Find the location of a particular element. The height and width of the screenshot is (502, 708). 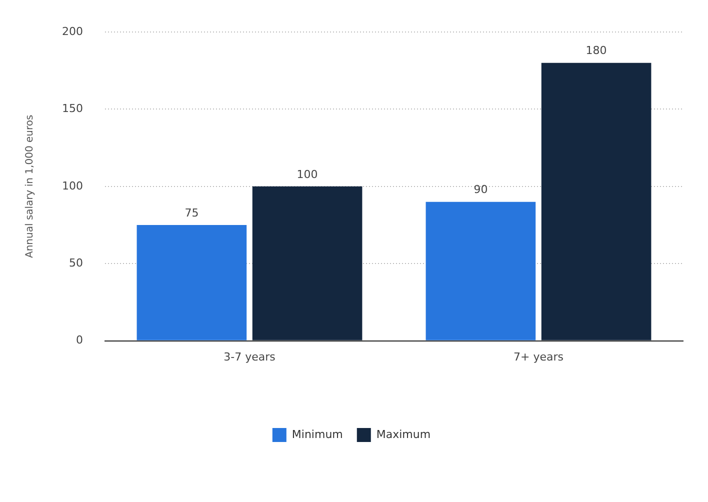

data-label: 90 is located at coordinates (481, 189).